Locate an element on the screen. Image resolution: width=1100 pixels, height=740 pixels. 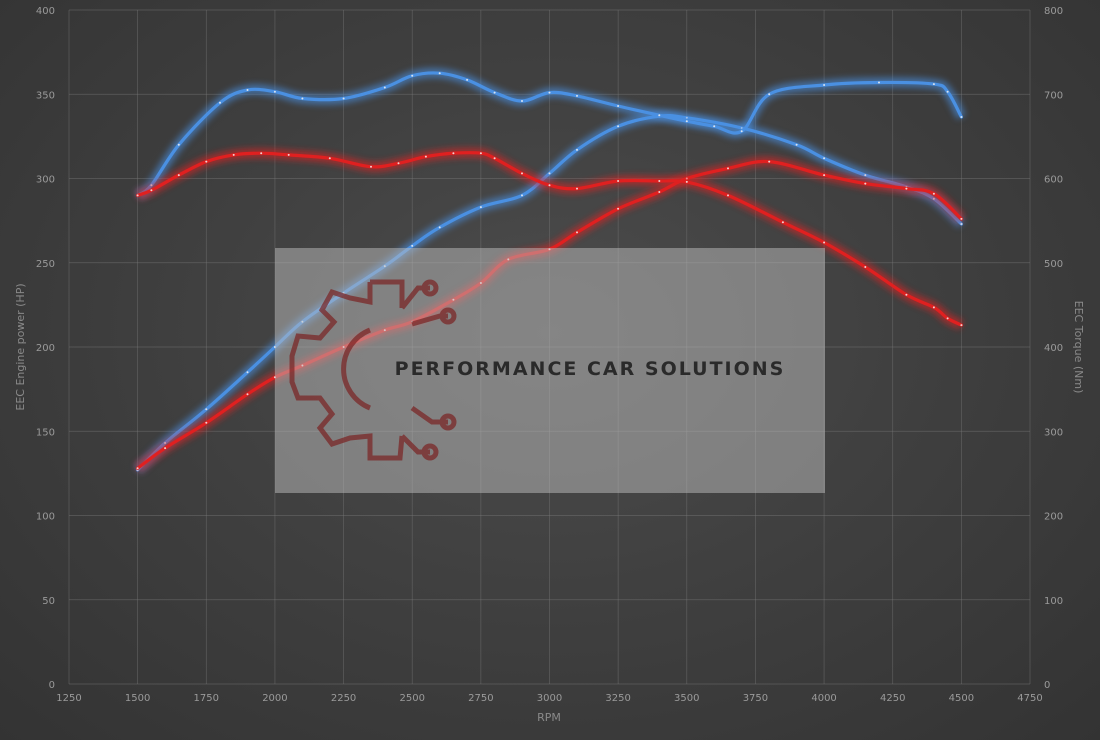
right-y-tick-label: 700 is located at coordinates (1053, 95).